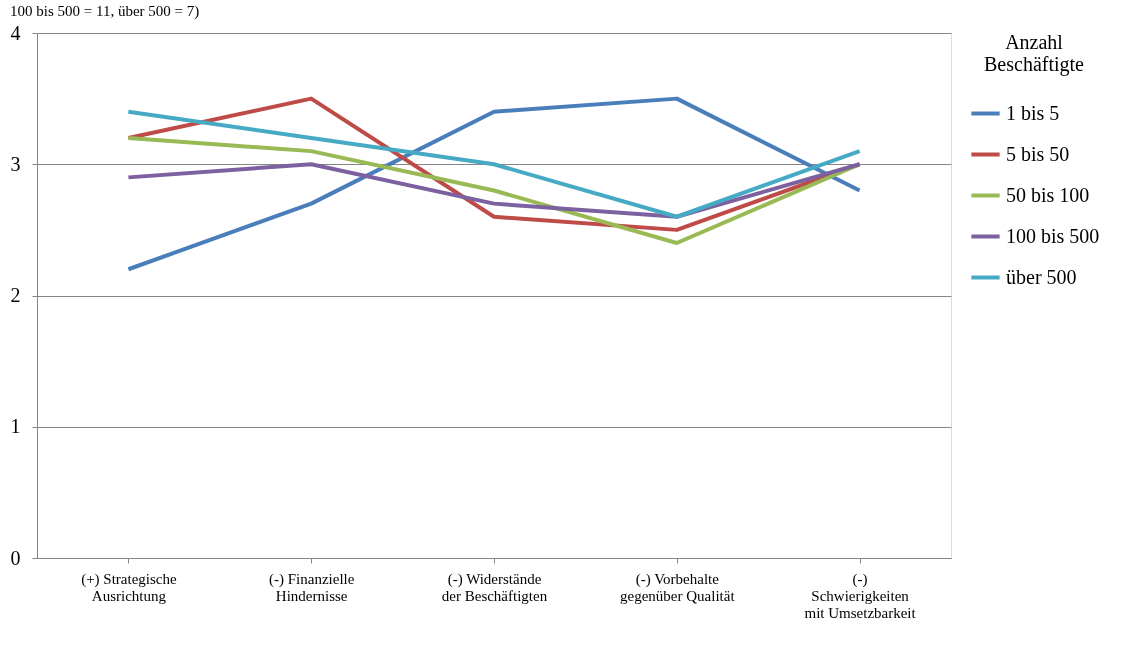 The height and width of the screenshot is (664, 1132). I want to click on text: 100 bis 500 = 11, über 500 = 7), so click(105, 11).